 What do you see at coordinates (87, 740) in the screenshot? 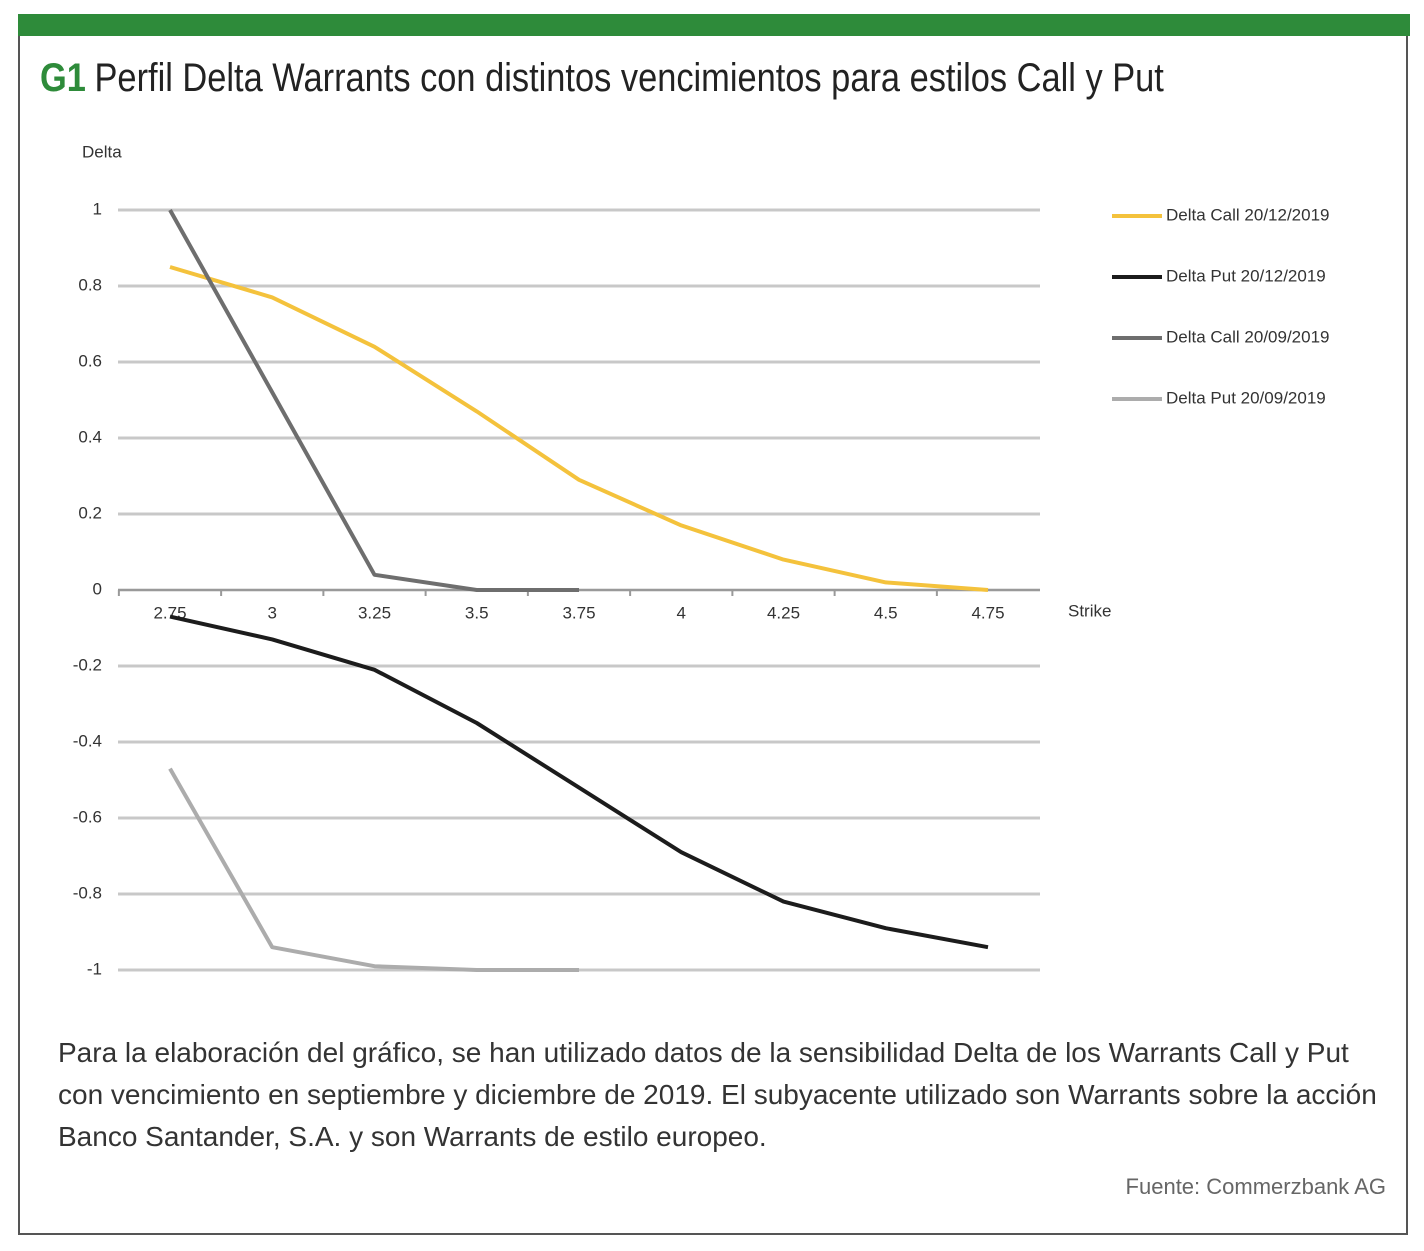
I see `y-tick-label: -0.4` at bounding box center [87, 740].